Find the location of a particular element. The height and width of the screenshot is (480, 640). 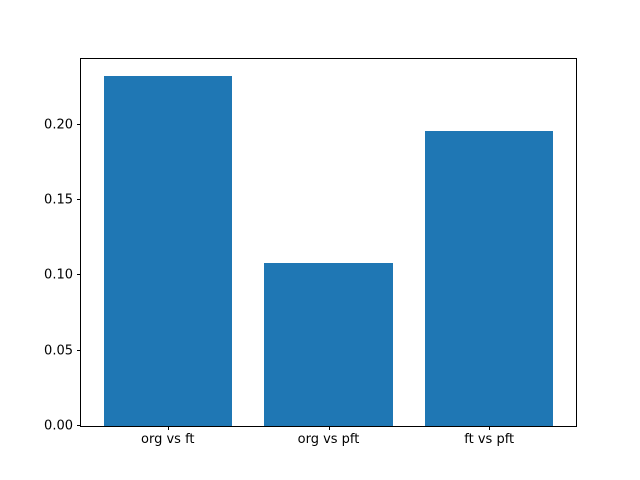

y-axis-tick-label: 0.15 is located at coordinates (58, 200).